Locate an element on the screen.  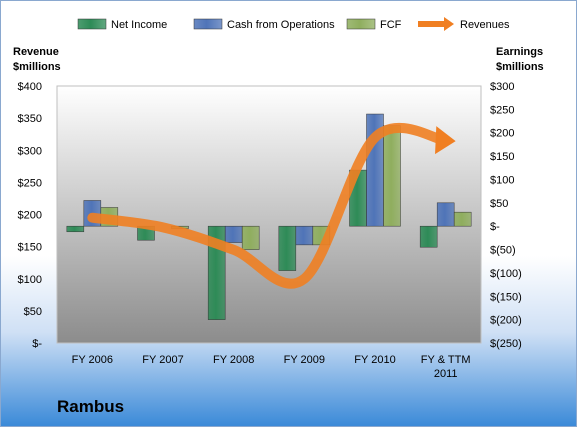
right-axis-tick-label: $(100) is located at coordinates (506, 274).